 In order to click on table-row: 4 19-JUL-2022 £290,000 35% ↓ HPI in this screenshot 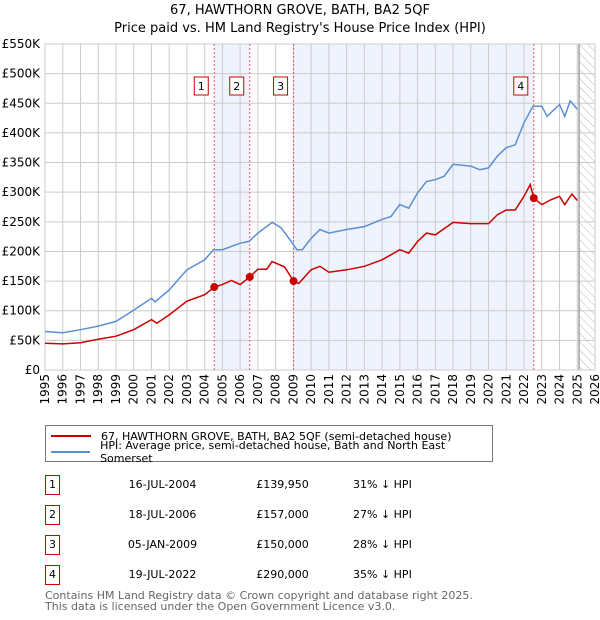, I will do `click(245, 575)`.